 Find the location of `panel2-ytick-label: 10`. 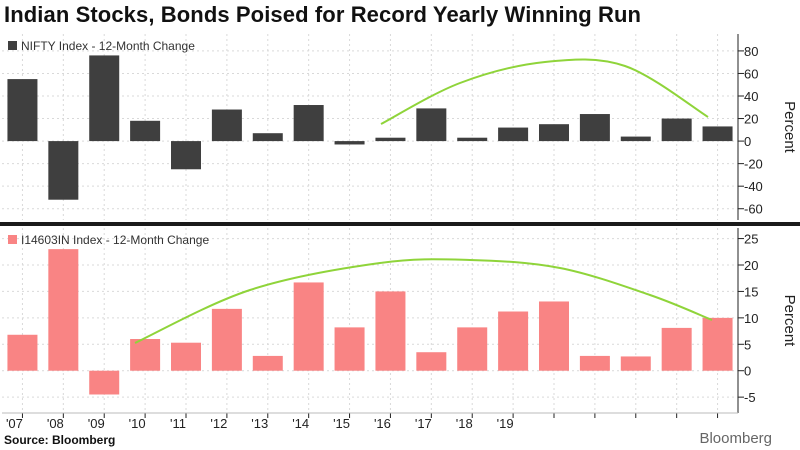

panel2-ytick-label: 10 is located at coordinates (751, 318).